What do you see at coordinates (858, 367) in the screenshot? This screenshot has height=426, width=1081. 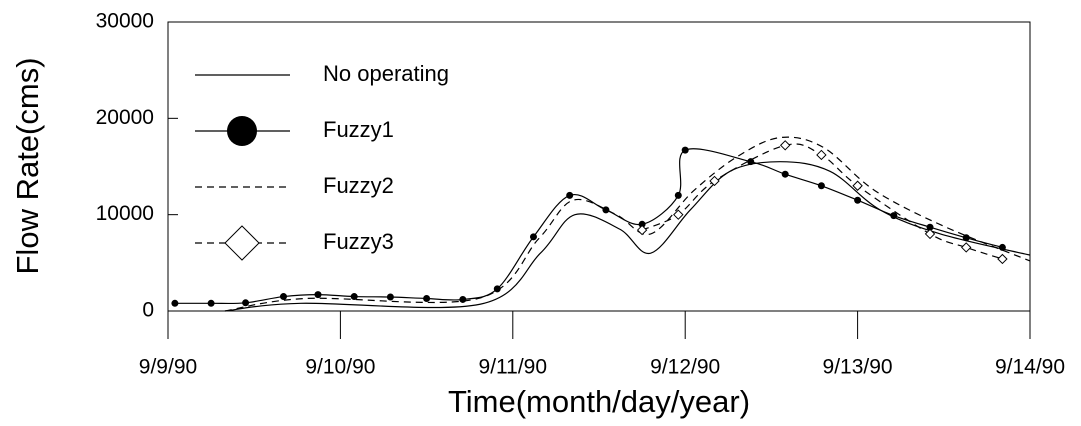 I see `x-tick-label: 9/13/90` at bounding box center [858, 367].